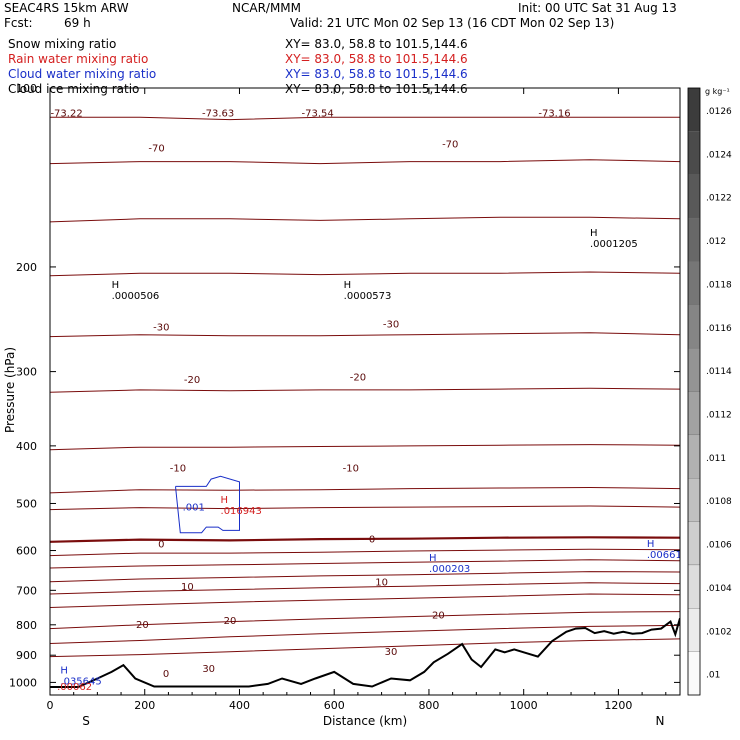  I want to click on x-tick-label: 800, so click(428, 705).